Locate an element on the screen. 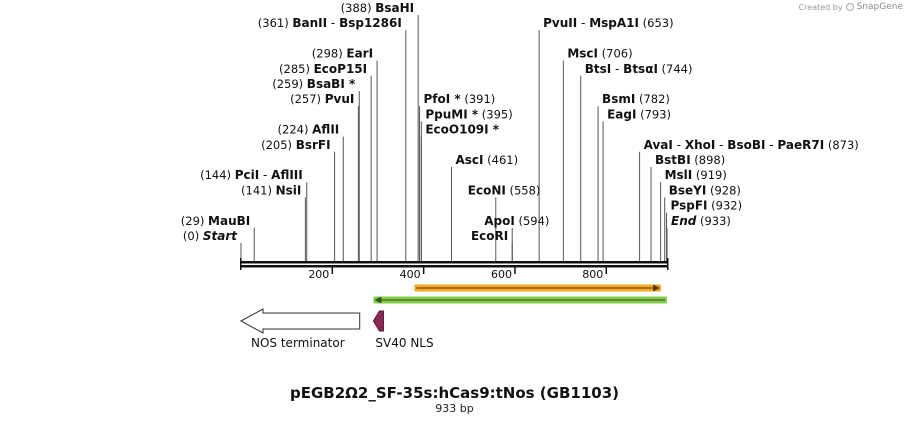  site-label-ecop15i: (285) EcoP15I is located at coordinates (323, 69).